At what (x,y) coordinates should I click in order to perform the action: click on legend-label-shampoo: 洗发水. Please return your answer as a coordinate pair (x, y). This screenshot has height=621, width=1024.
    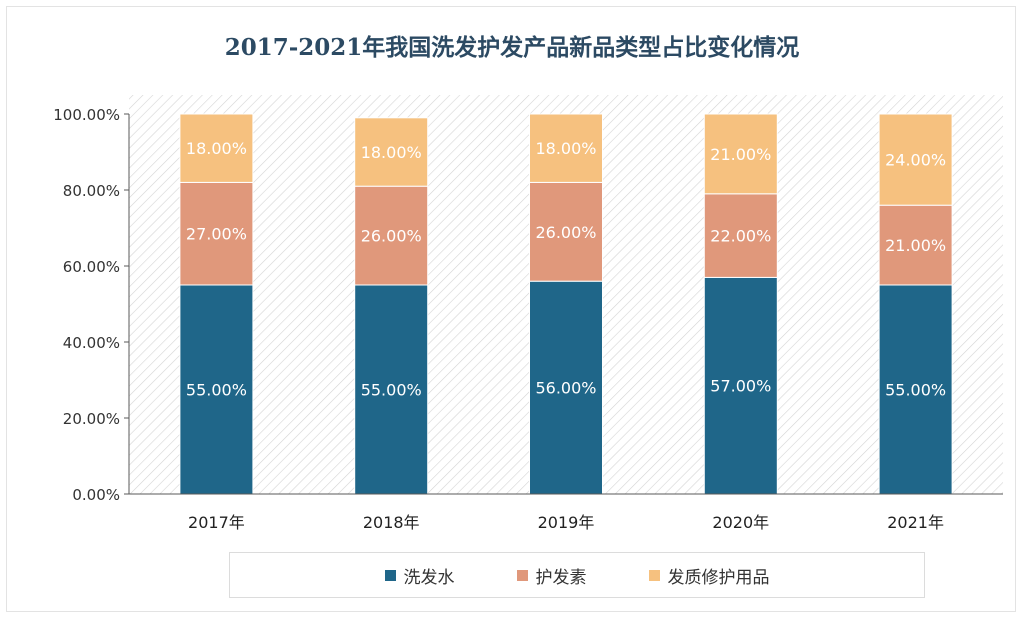
    Looking at the image, I should click on (429, 577).